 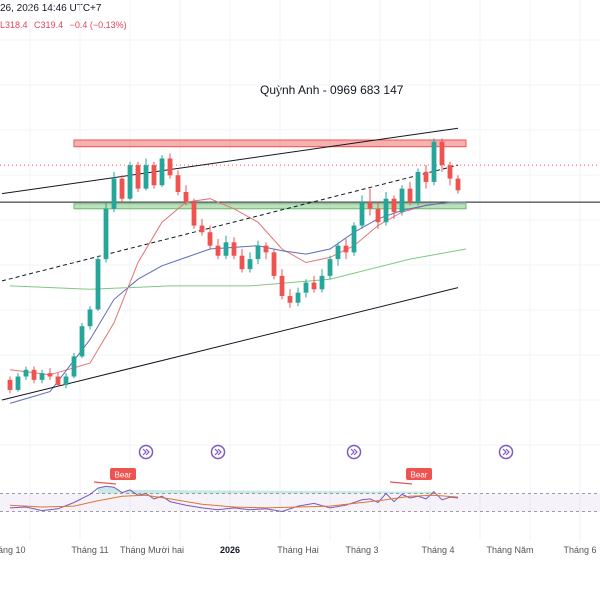 What do you see at coordinates (510, 550) in the screenshot?
I see `time-axis-label: Tháng Năm` at bounding box center [510, 550].